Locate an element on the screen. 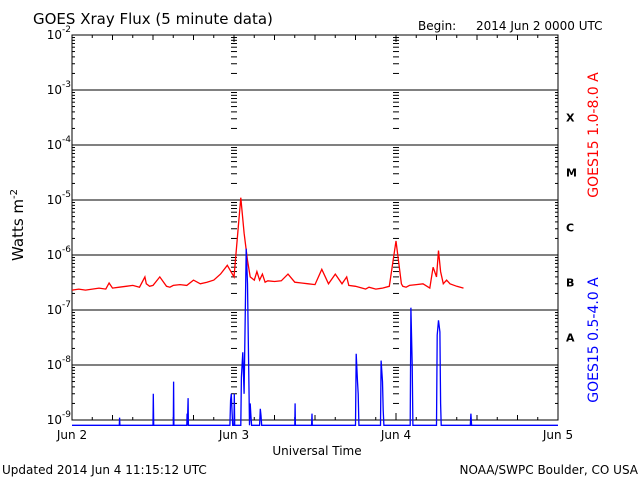 The image size is (640, 480). y-axis-label-exponent: -2 is located at coordinates (14, 194).